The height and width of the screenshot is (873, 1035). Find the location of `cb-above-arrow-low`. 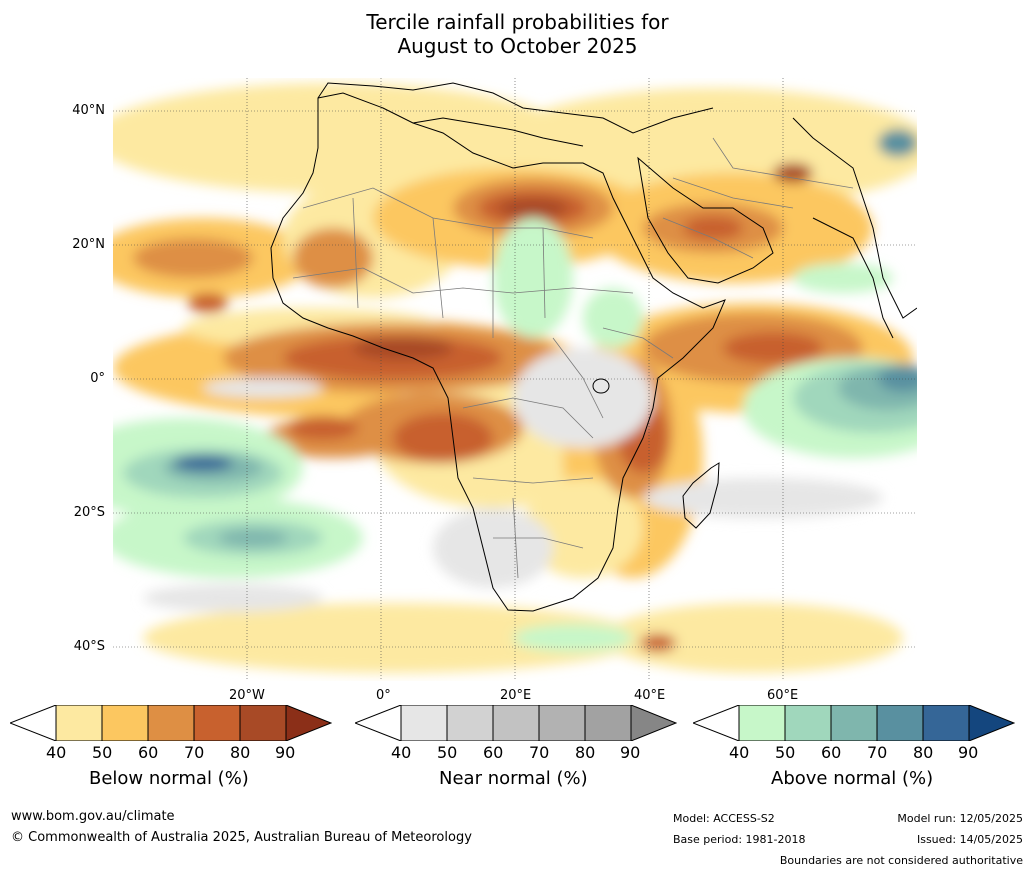

cb-above-arrow-low is located at coordinates (716, 723).